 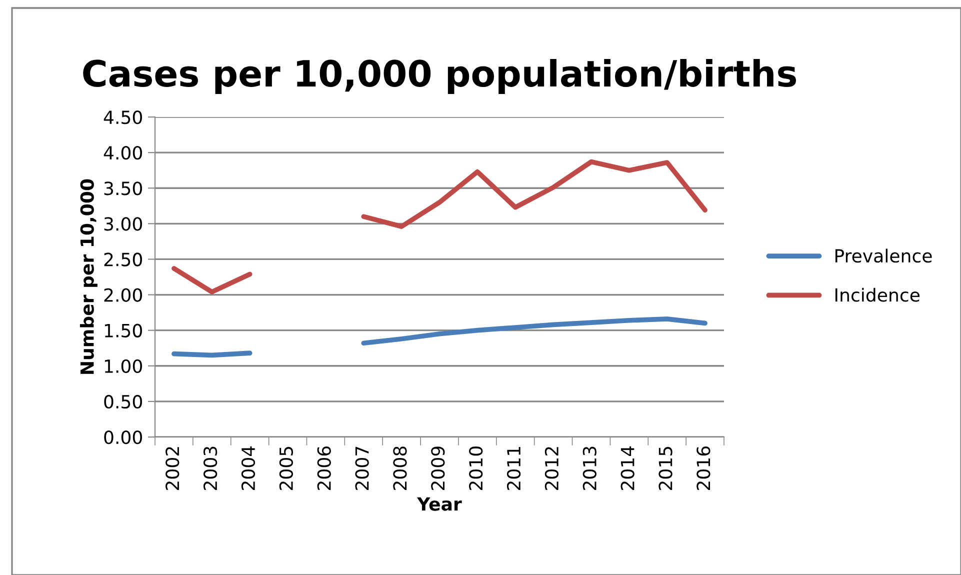 What do you see at coordinates (286, 468) in the screenshot?
I see `x-tick-label: 2005` at bounding box center [286, 468].